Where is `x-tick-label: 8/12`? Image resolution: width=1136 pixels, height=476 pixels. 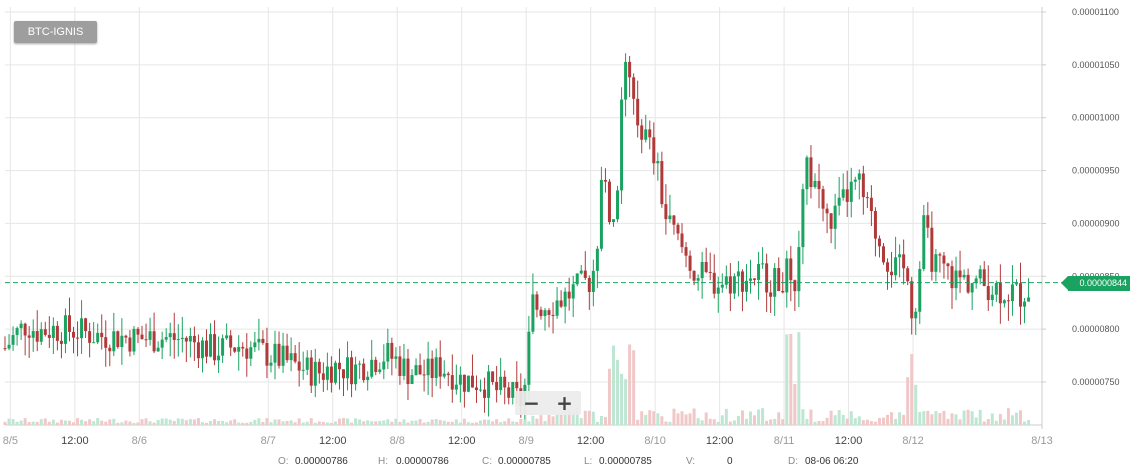 x-tick-label: 8/12 is located at coordinates (912, 441).